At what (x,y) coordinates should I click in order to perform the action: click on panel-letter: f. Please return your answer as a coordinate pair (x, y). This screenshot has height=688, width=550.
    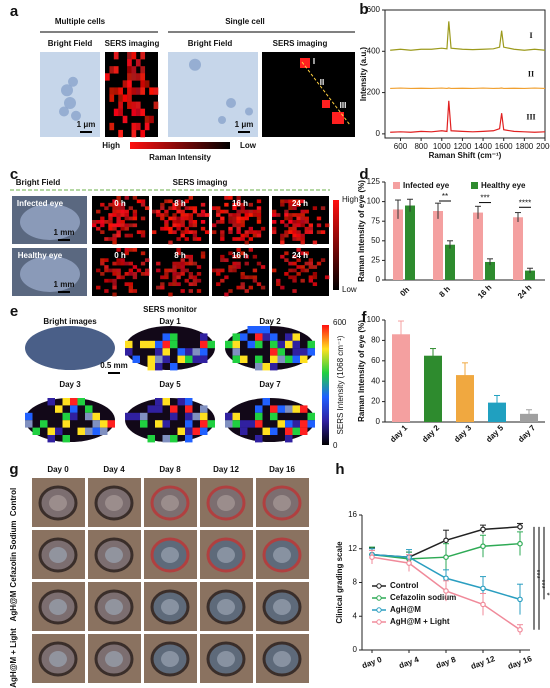
    Looking at the image, I should click on (365, 317).